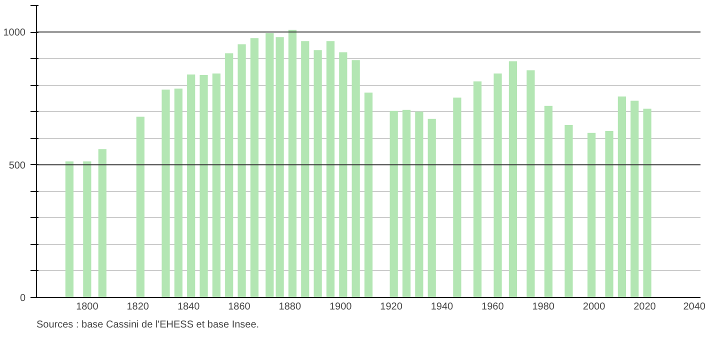 This screenshot has width=710, height=340. Describe the element at coordinates (543, 307) in the screenshot. I see `x-tick-label: 1980` at that location.